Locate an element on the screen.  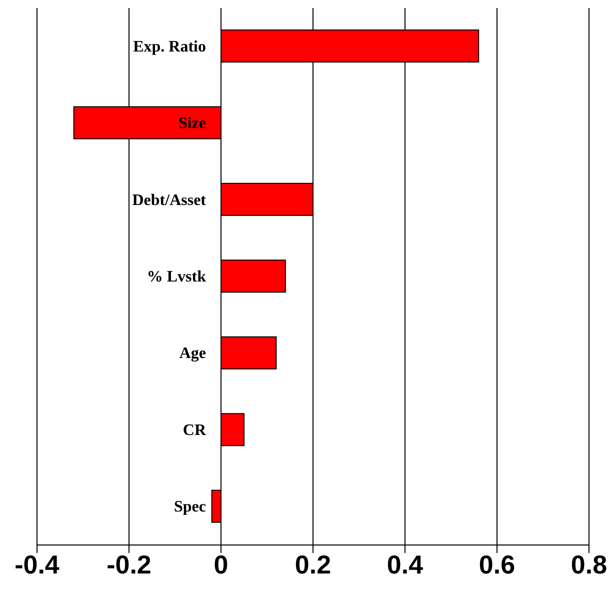
y-tick-label: Size is located at coordinates (192, 123).